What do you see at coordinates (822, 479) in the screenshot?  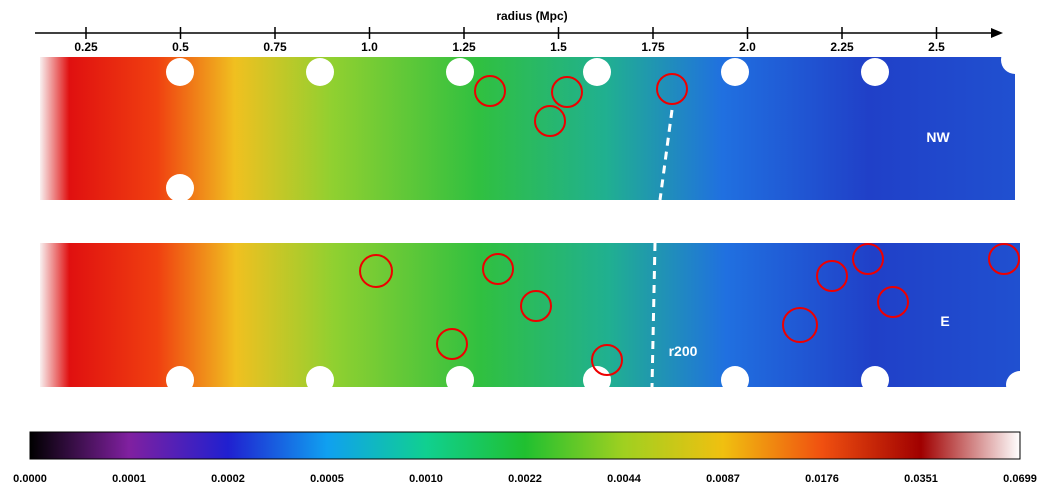 I see `colorbar-tick-label: 0.0176` at bounding box center [822, 479].